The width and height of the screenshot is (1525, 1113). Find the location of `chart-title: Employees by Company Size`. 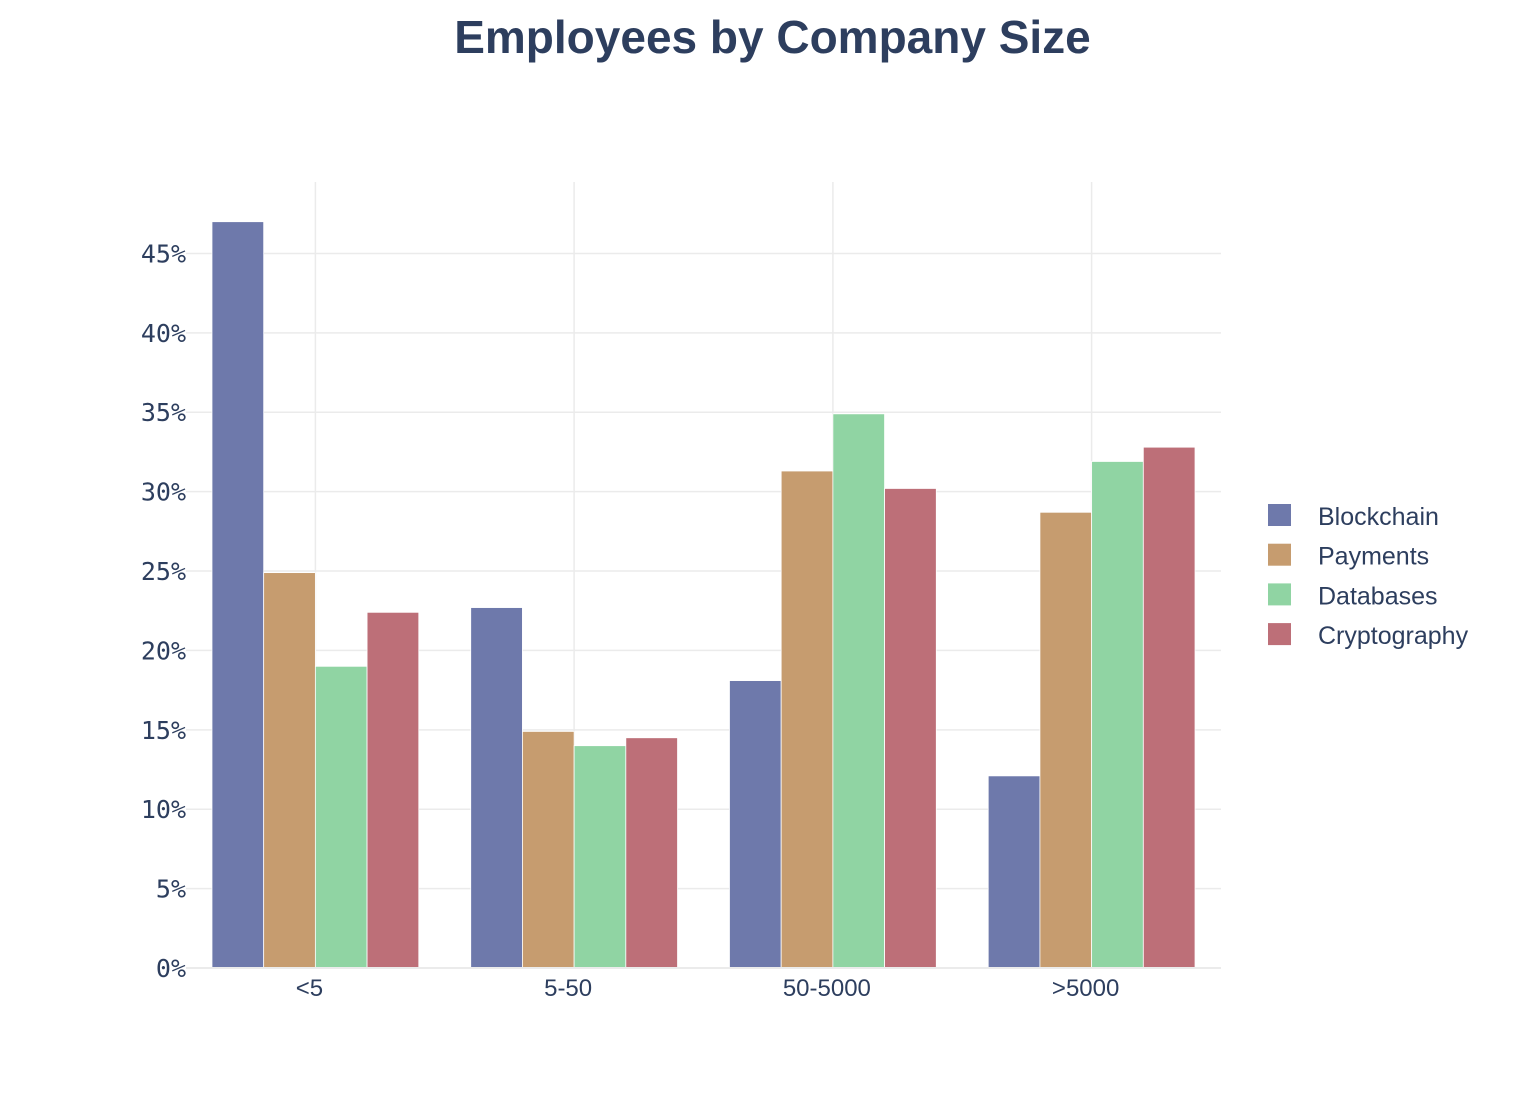

chart-title: Employees by Company Size is located at coordinates (772, 37).